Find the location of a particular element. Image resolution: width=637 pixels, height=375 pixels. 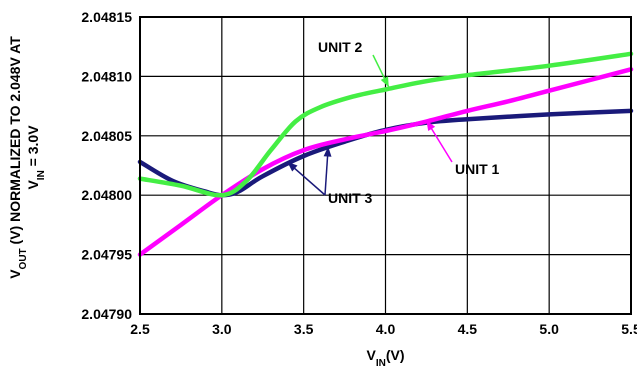

annotation-labels: UNIT 2 UNIT 1 UNIT 3 is located at coordinates (409, 122).